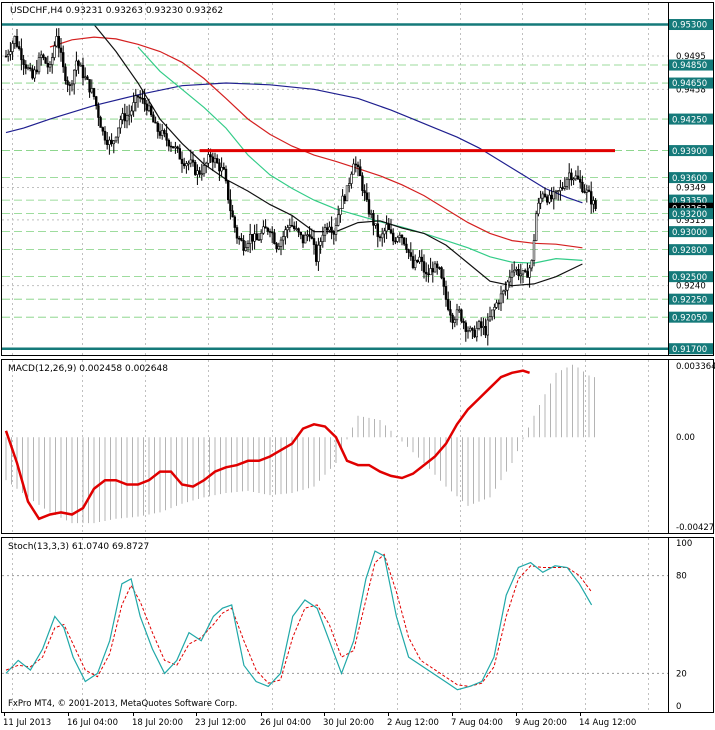  What do you see at coordinates (78, 547) in the screenshot?
I see `stoch-label: Stoch(13,3,3) 61.0740 69.8727` at bounding box center [78, 547].